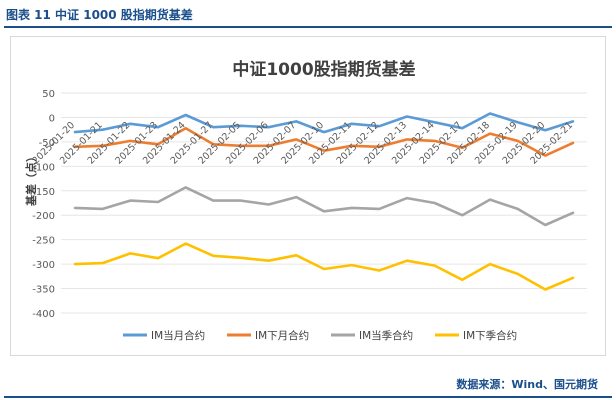 The image size is (616, 400). I want to click on data-source: 数据来源：Wind、国元期货, so click(527, 384).